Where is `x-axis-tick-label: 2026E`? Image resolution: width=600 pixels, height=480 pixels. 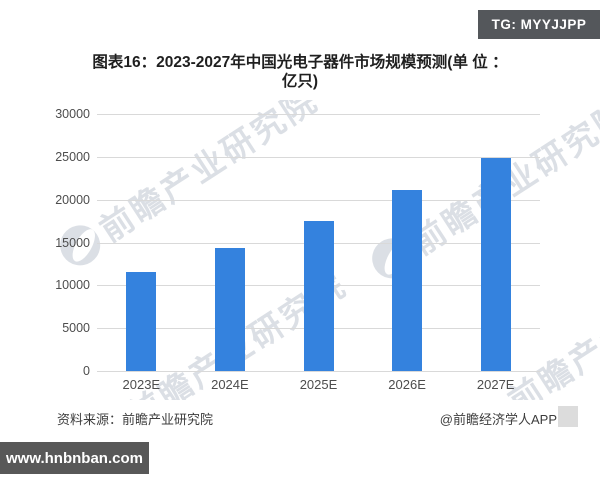
x-axis-tick-label: 2026E is located at coordinates (407, 384).